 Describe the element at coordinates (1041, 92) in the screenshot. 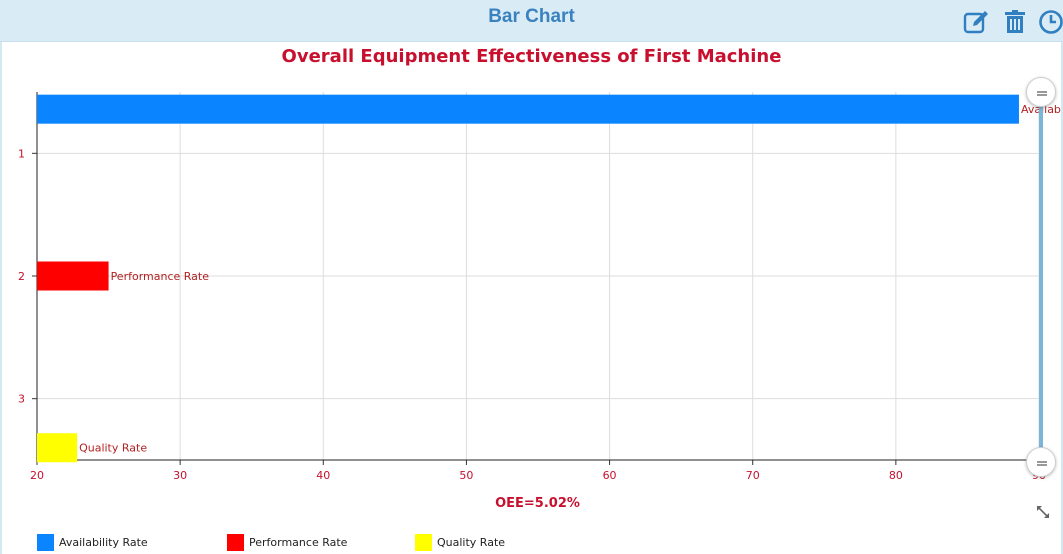

I see `zoom-slider-top-handle` at that location.